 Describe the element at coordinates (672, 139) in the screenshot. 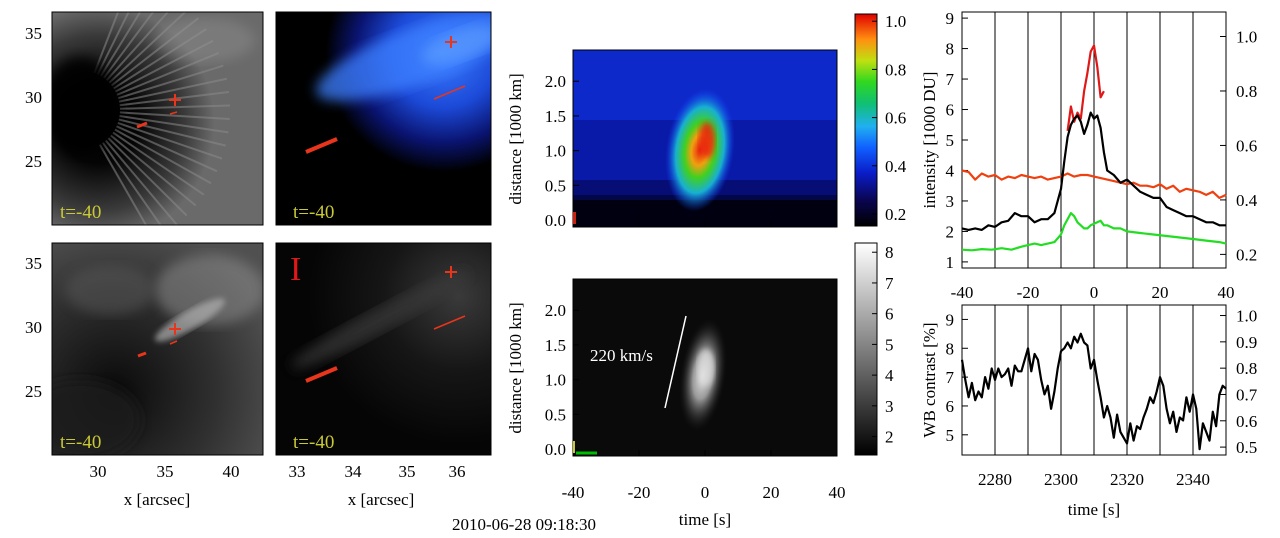

I see `timeslice-top: 0.0 0.5 1.0 1.5 2.0 distance [1000 km]` at that location.